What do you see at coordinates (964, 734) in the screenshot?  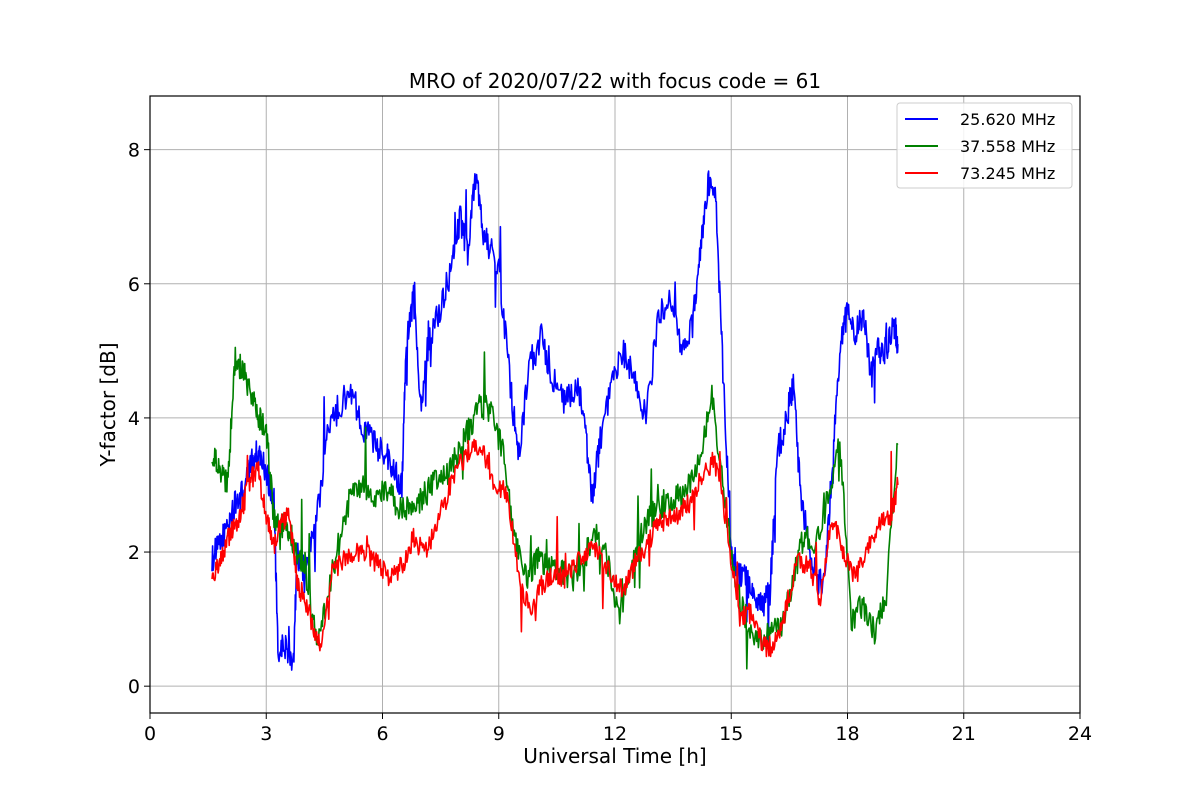 I see `x-tick-label: 21` at bounding box center [964, 734].